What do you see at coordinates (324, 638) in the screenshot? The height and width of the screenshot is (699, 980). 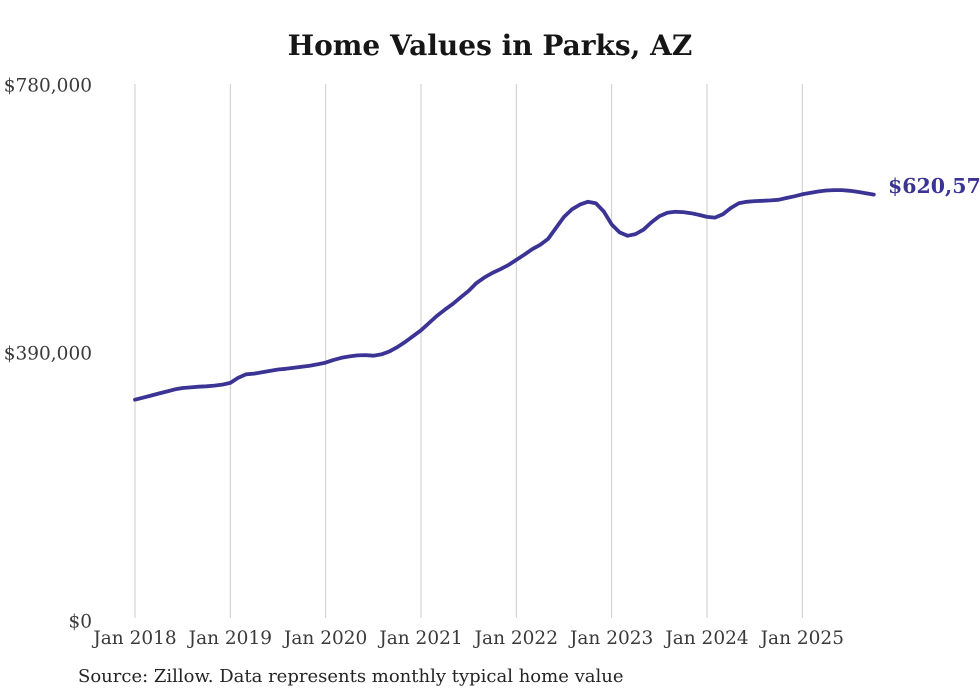 I see `x-tick-label: Jan 2020` at bounding box center [324, 638].